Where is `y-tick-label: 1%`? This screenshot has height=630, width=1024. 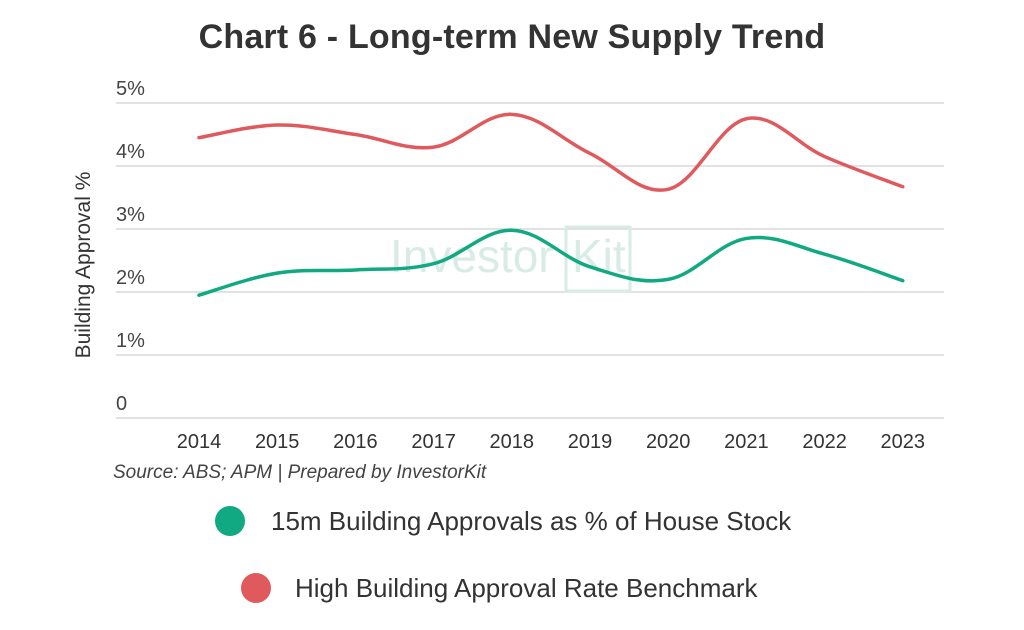 y-tick-label: 1% is located at coordinates (130, 341).